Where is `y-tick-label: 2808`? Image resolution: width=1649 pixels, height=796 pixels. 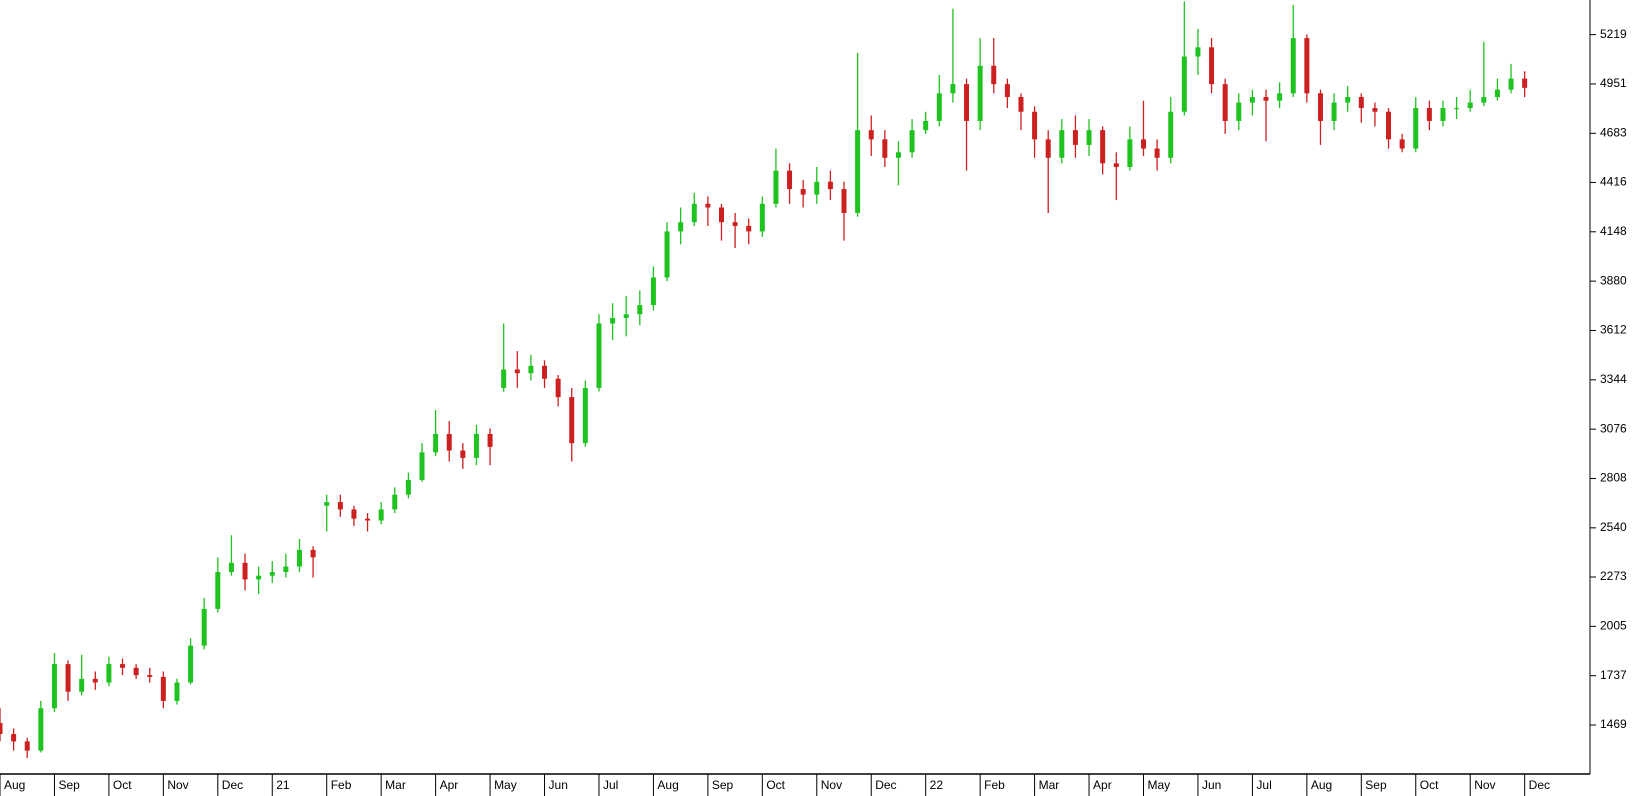
y-tick-label: 2808 is located at coordinates (1613, 478).